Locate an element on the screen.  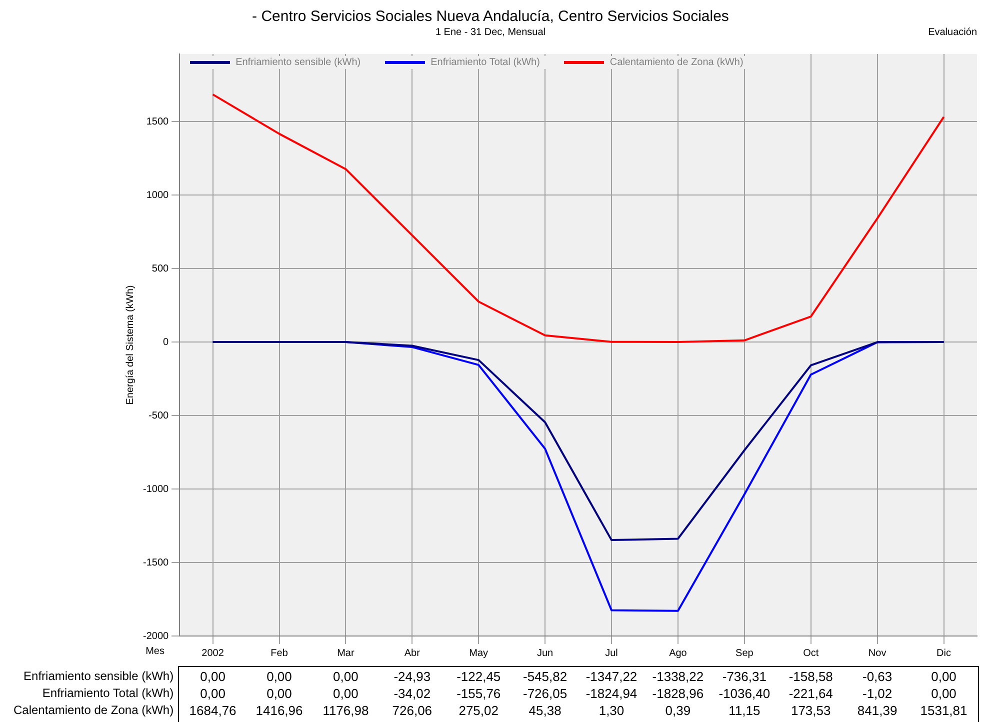
text: Calentamiento de Zona (kWh) is located at coordinates (94, 710).